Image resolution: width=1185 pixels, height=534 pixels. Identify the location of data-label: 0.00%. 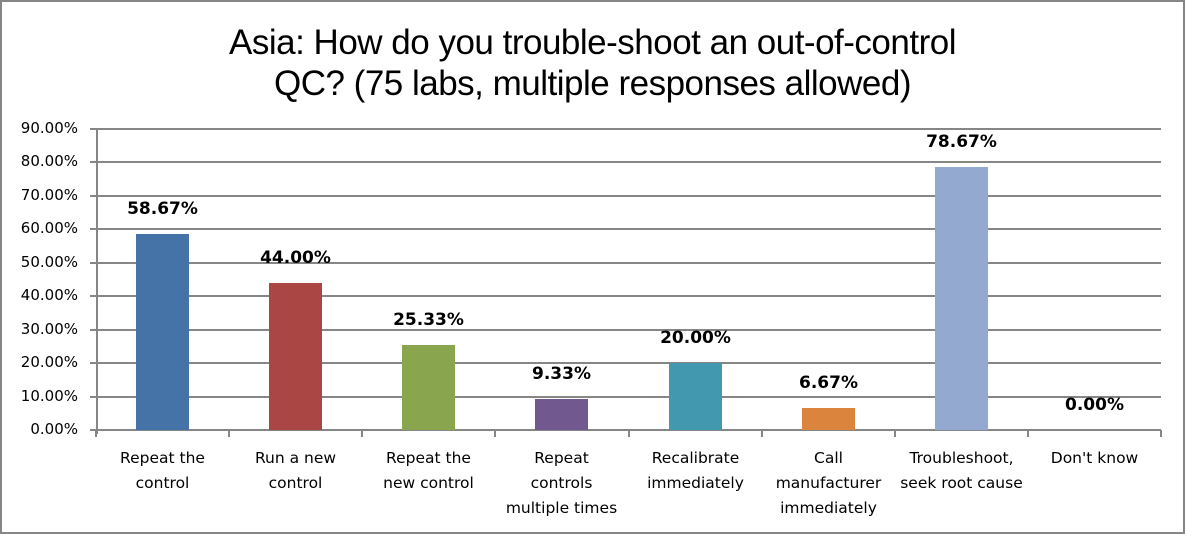
(1094, 405).